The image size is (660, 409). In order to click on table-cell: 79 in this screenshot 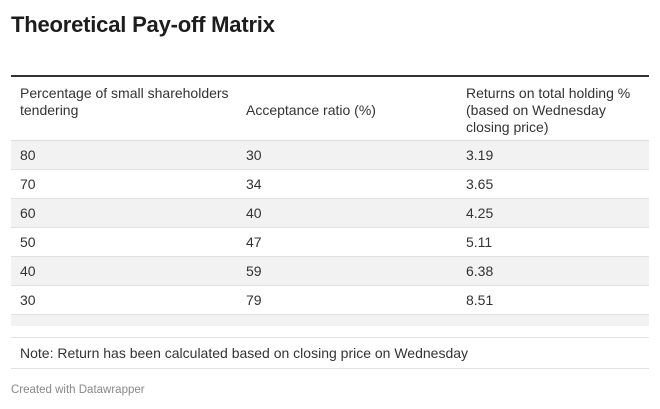, I will do `click(254, 300)`.